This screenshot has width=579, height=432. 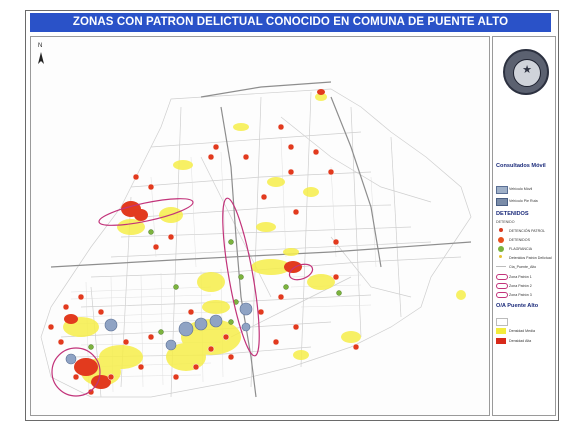 I want to click on legend-label: DETENIDOS, so click(x=519, y=240).